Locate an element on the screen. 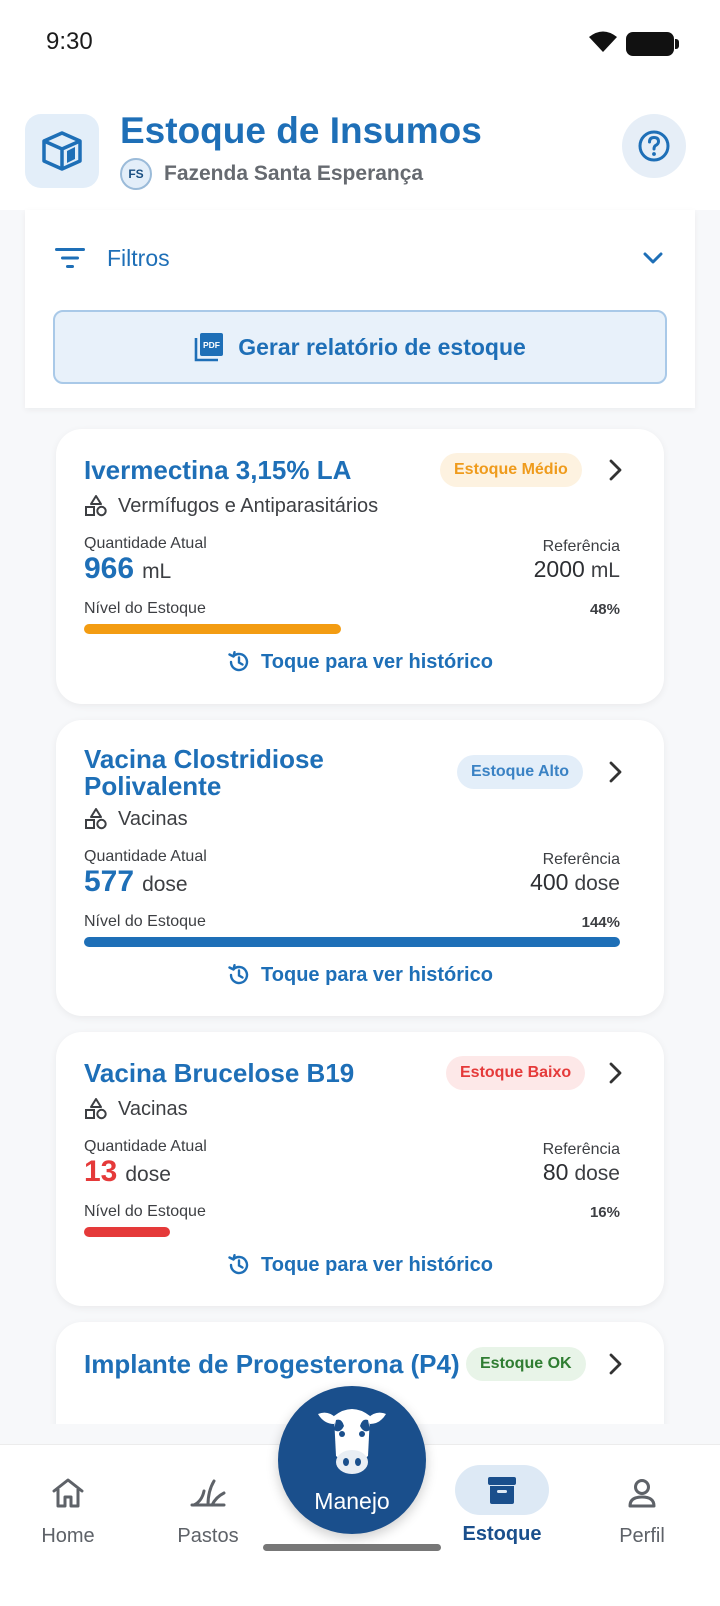  nav-perfil-label: Perfil is located at coordinates (642, 1536).